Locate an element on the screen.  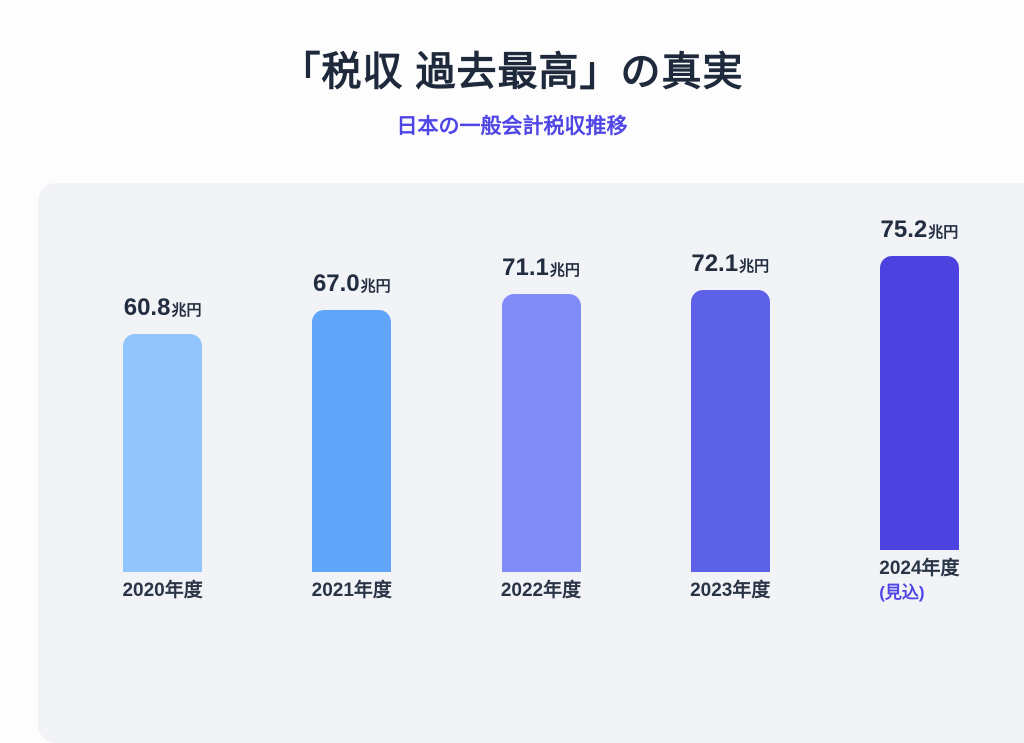
bar-value-label: 67.0兆円 is located at coordinates (352, 285).